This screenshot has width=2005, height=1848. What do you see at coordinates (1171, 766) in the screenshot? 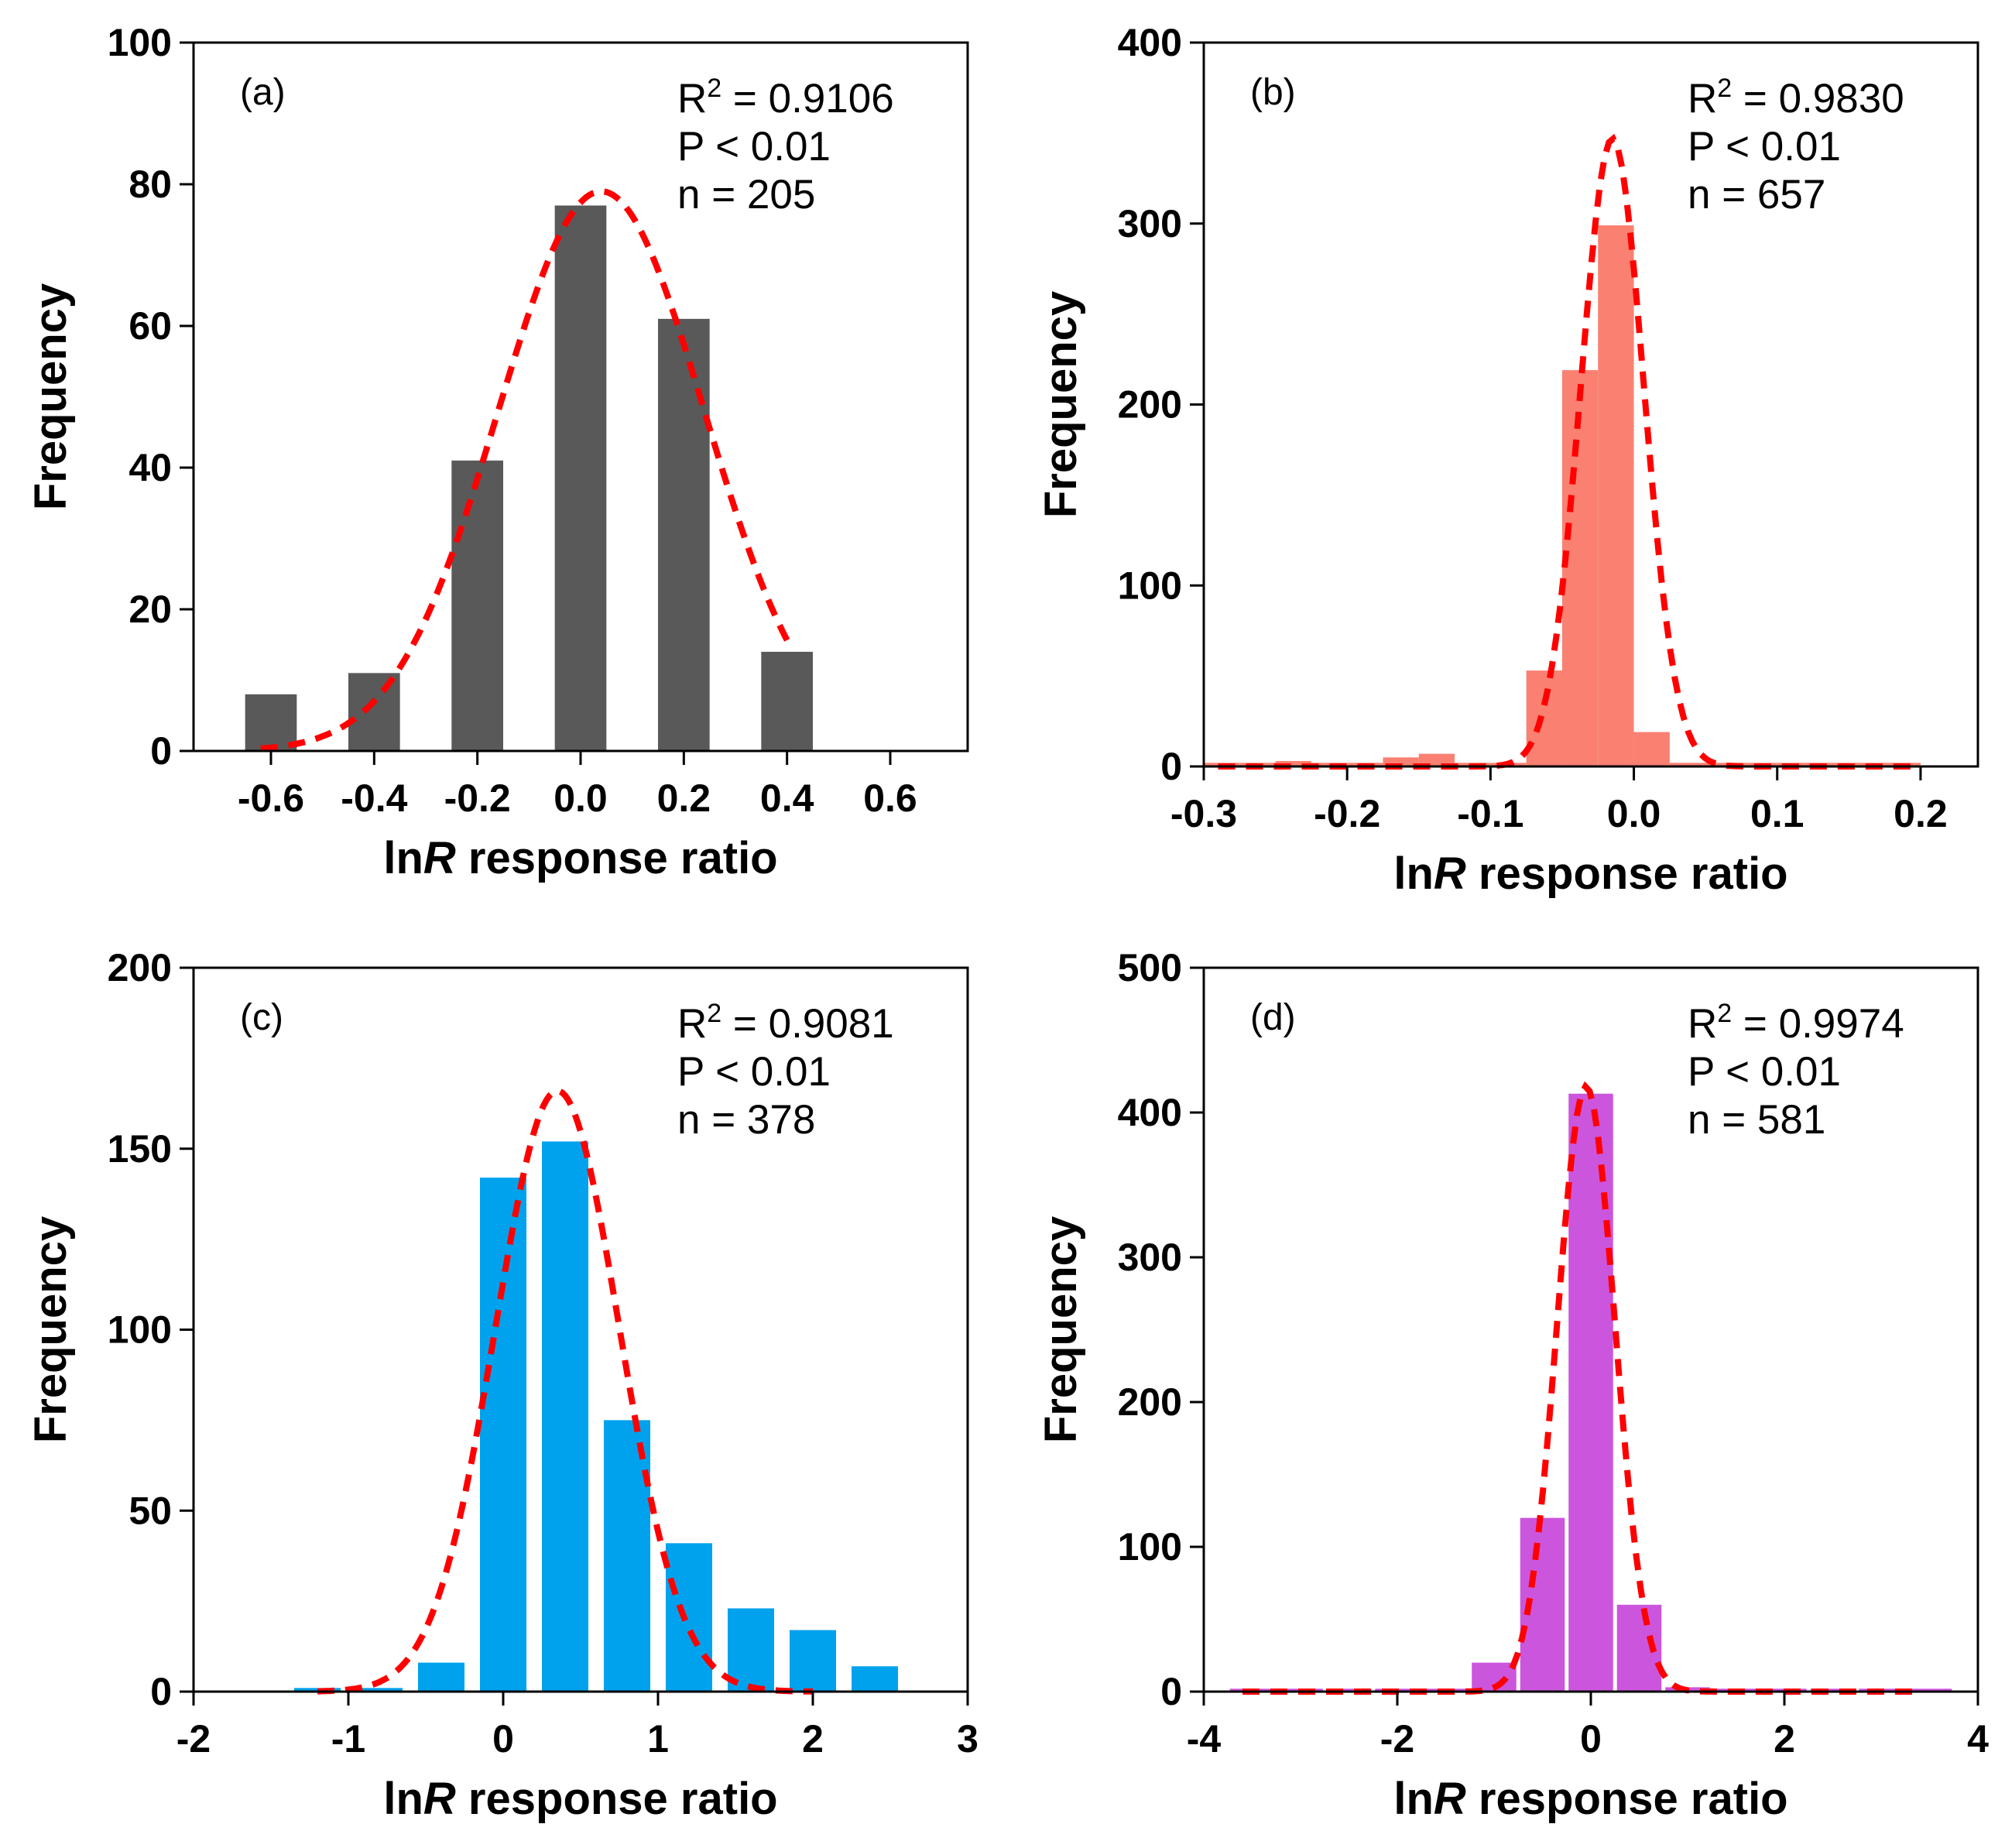
I see `y-tick-label-b-0: 0` at bounding box center [1171, 766].